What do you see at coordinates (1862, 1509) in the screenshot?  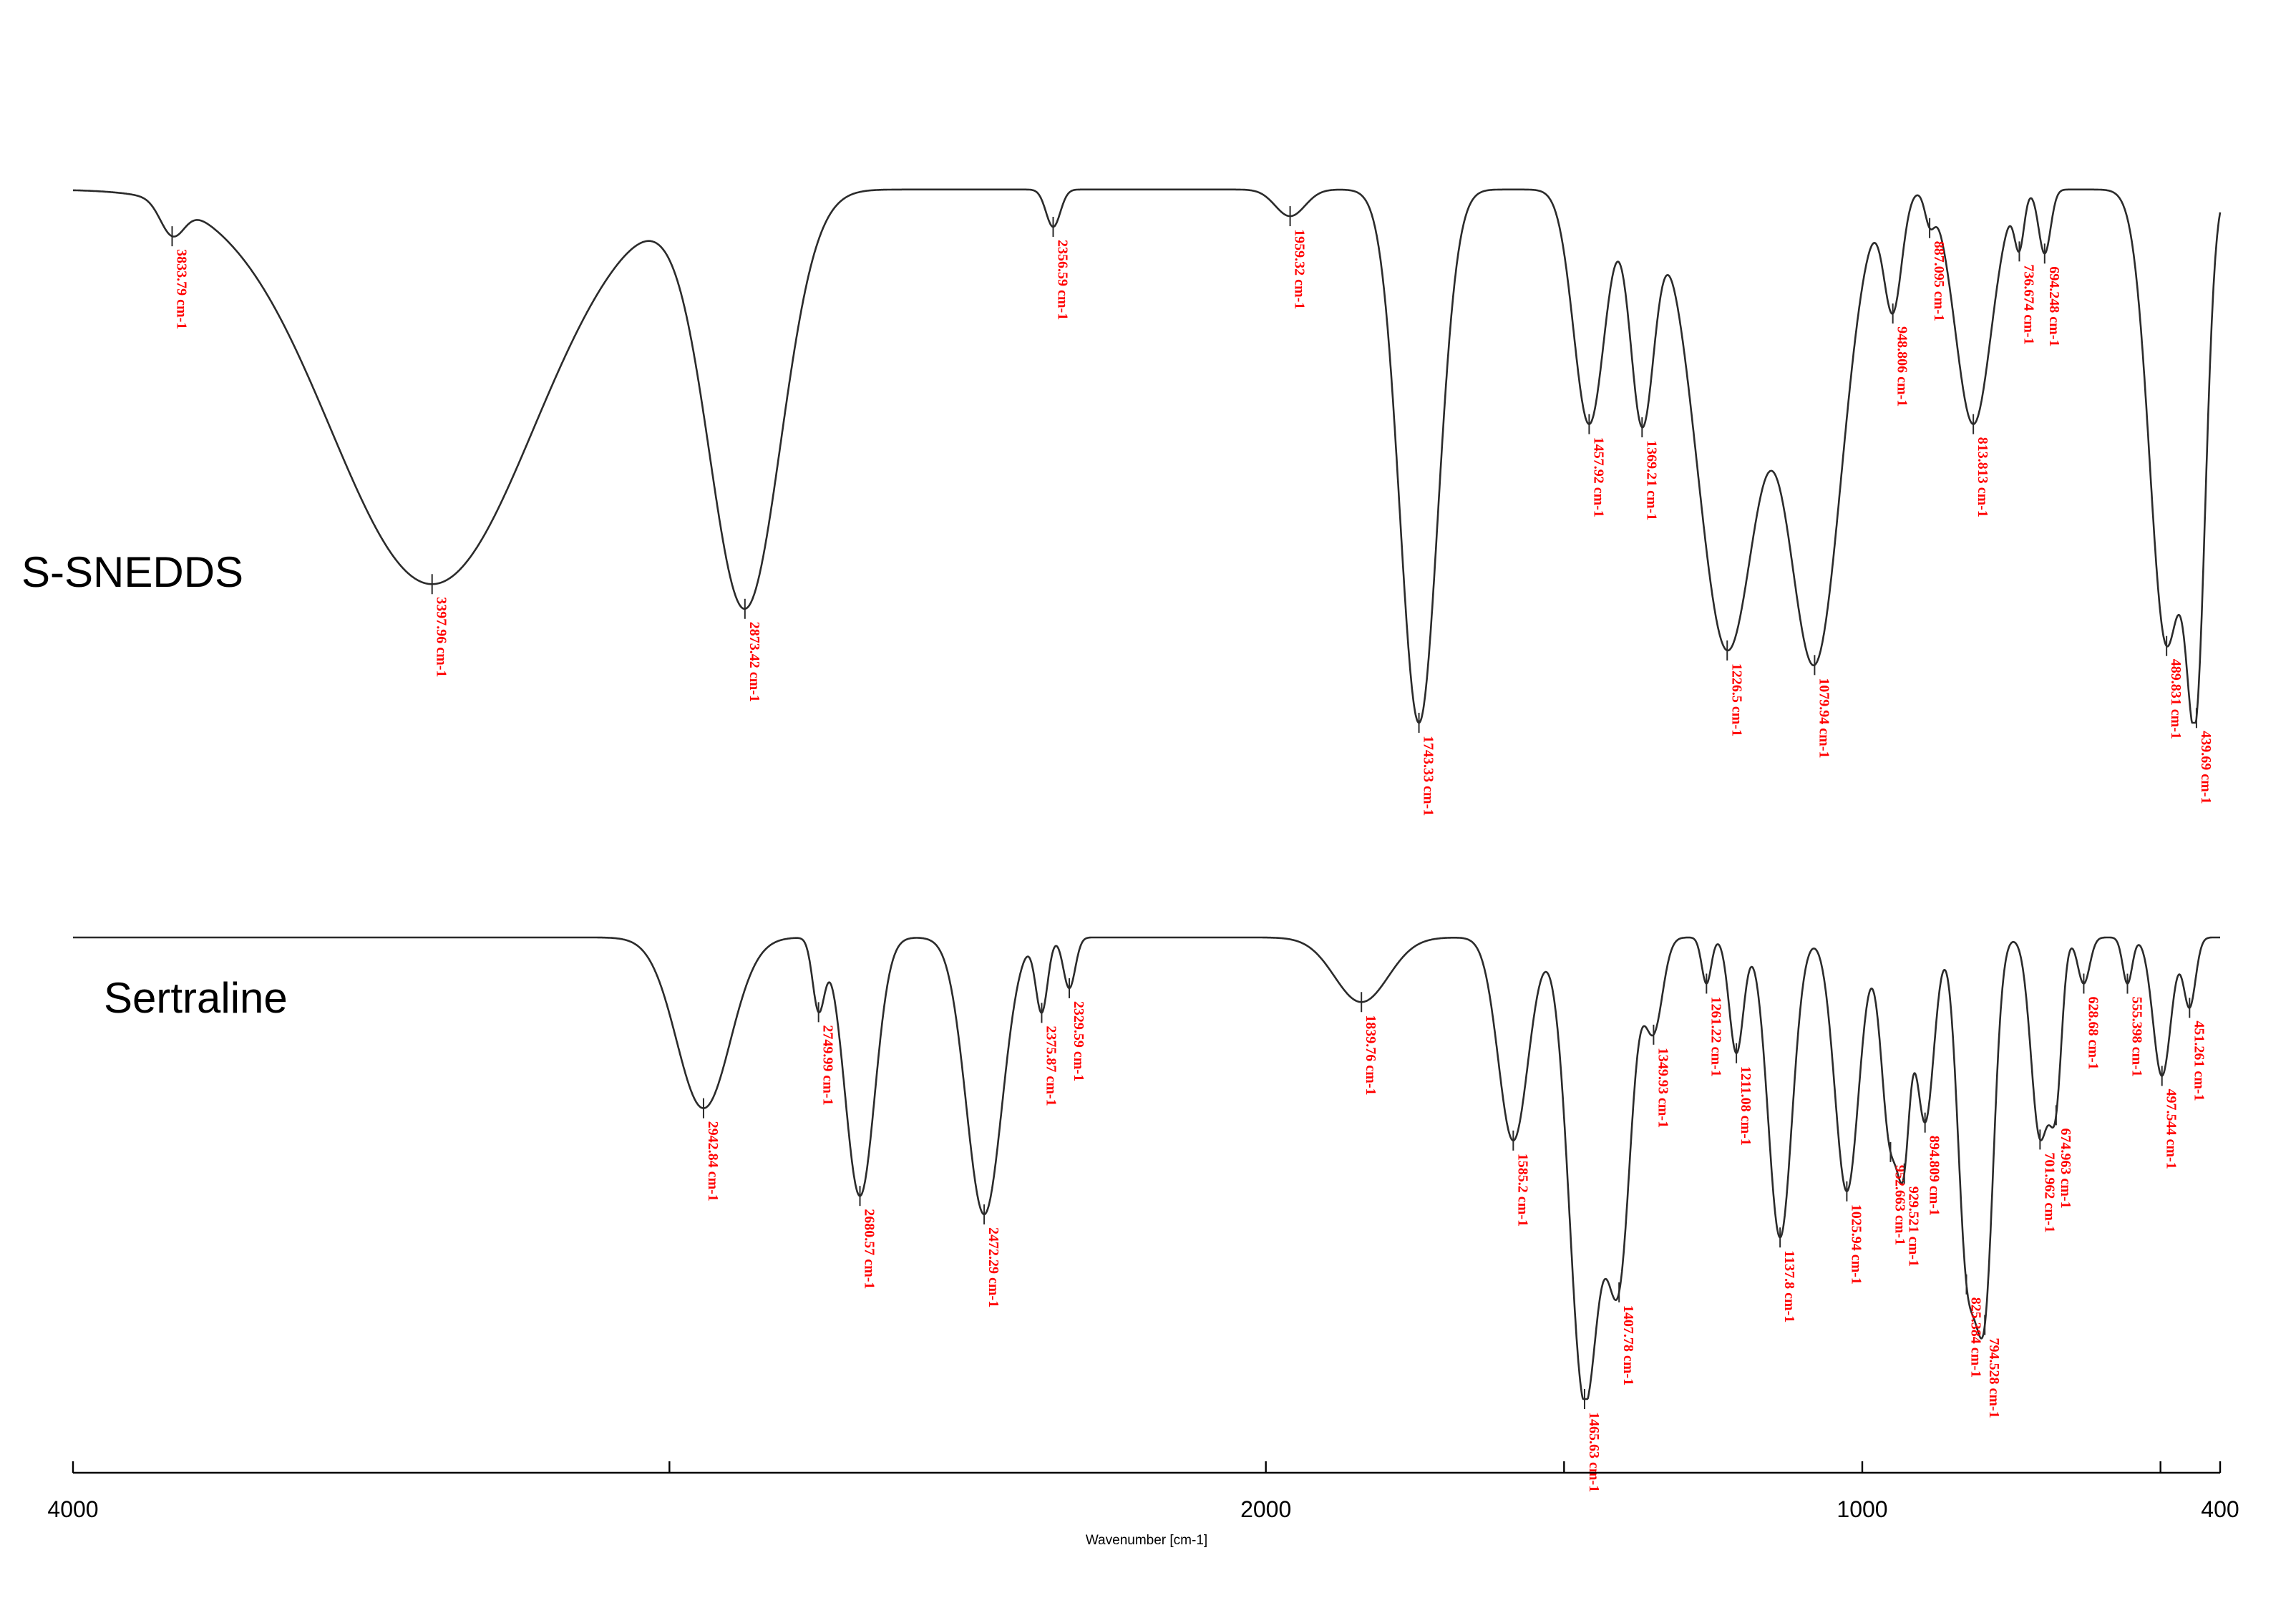 I see `x-axis-tick-label: 1000` at bounding box center [1862, 1509].